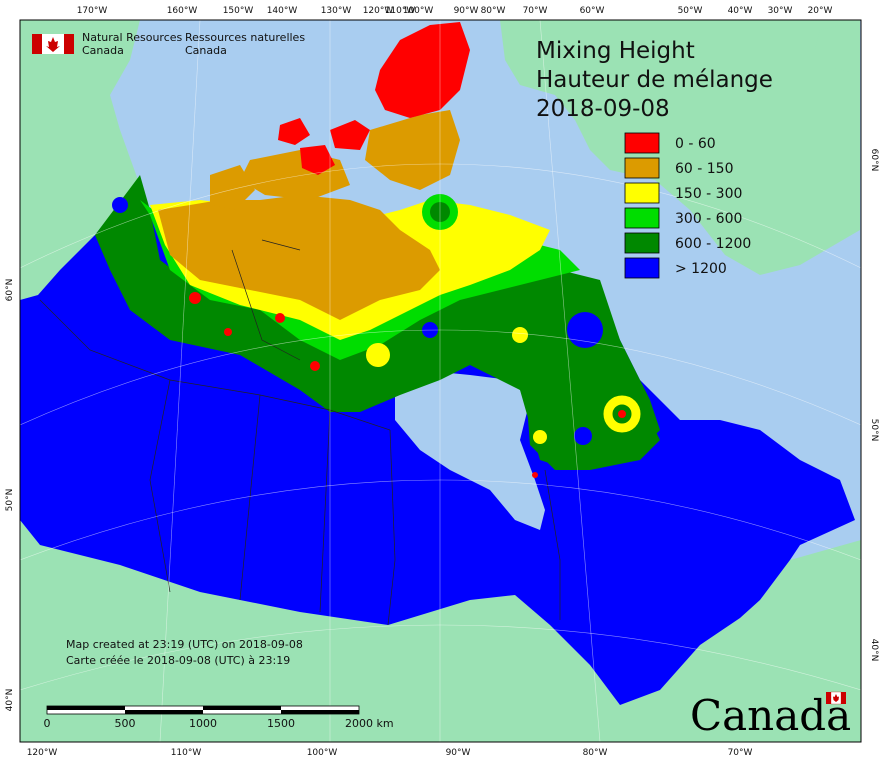 The width and height of the screenshot is (880, 760). I want to click on right-latitude-label: 40°N, so click(874, 650).